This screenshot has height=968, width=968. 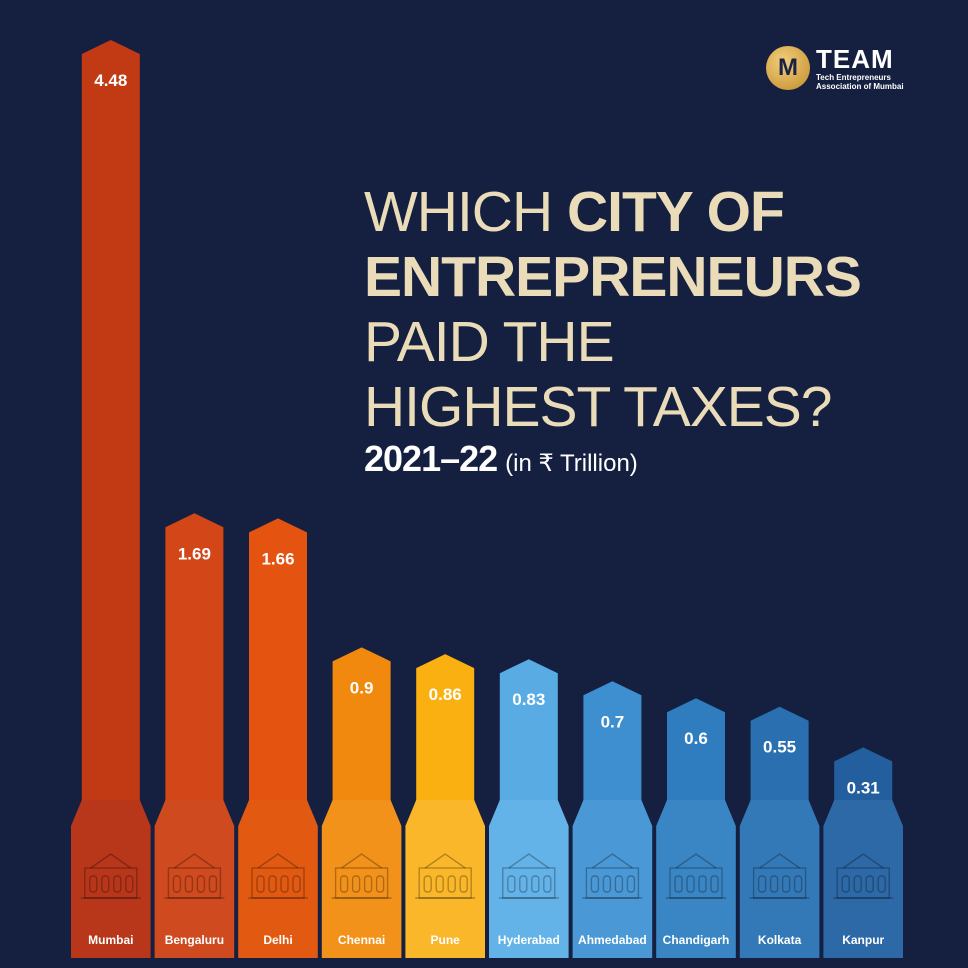 What do you see at coordinates (571, 463) in the screenshot?
I see `subtitle-unit: (in ₹ Trillion)` at bounding box center [571, 463].